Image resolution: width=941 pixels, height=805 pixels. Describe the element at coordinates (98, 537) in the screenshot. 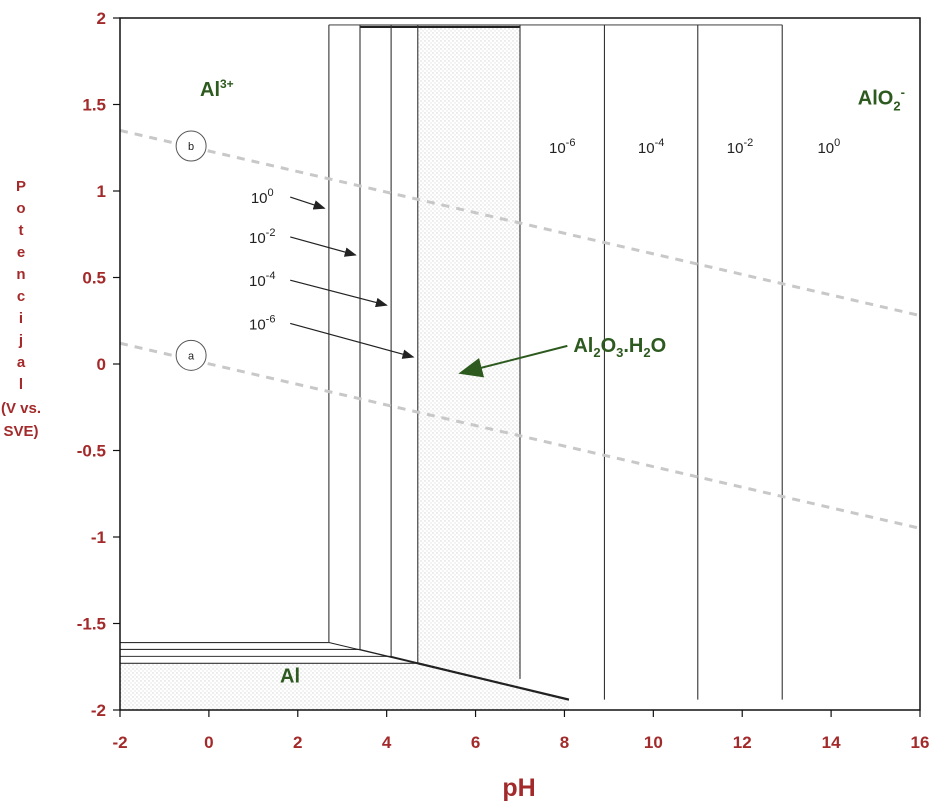

I see `y-tick-label: -1` at that location.